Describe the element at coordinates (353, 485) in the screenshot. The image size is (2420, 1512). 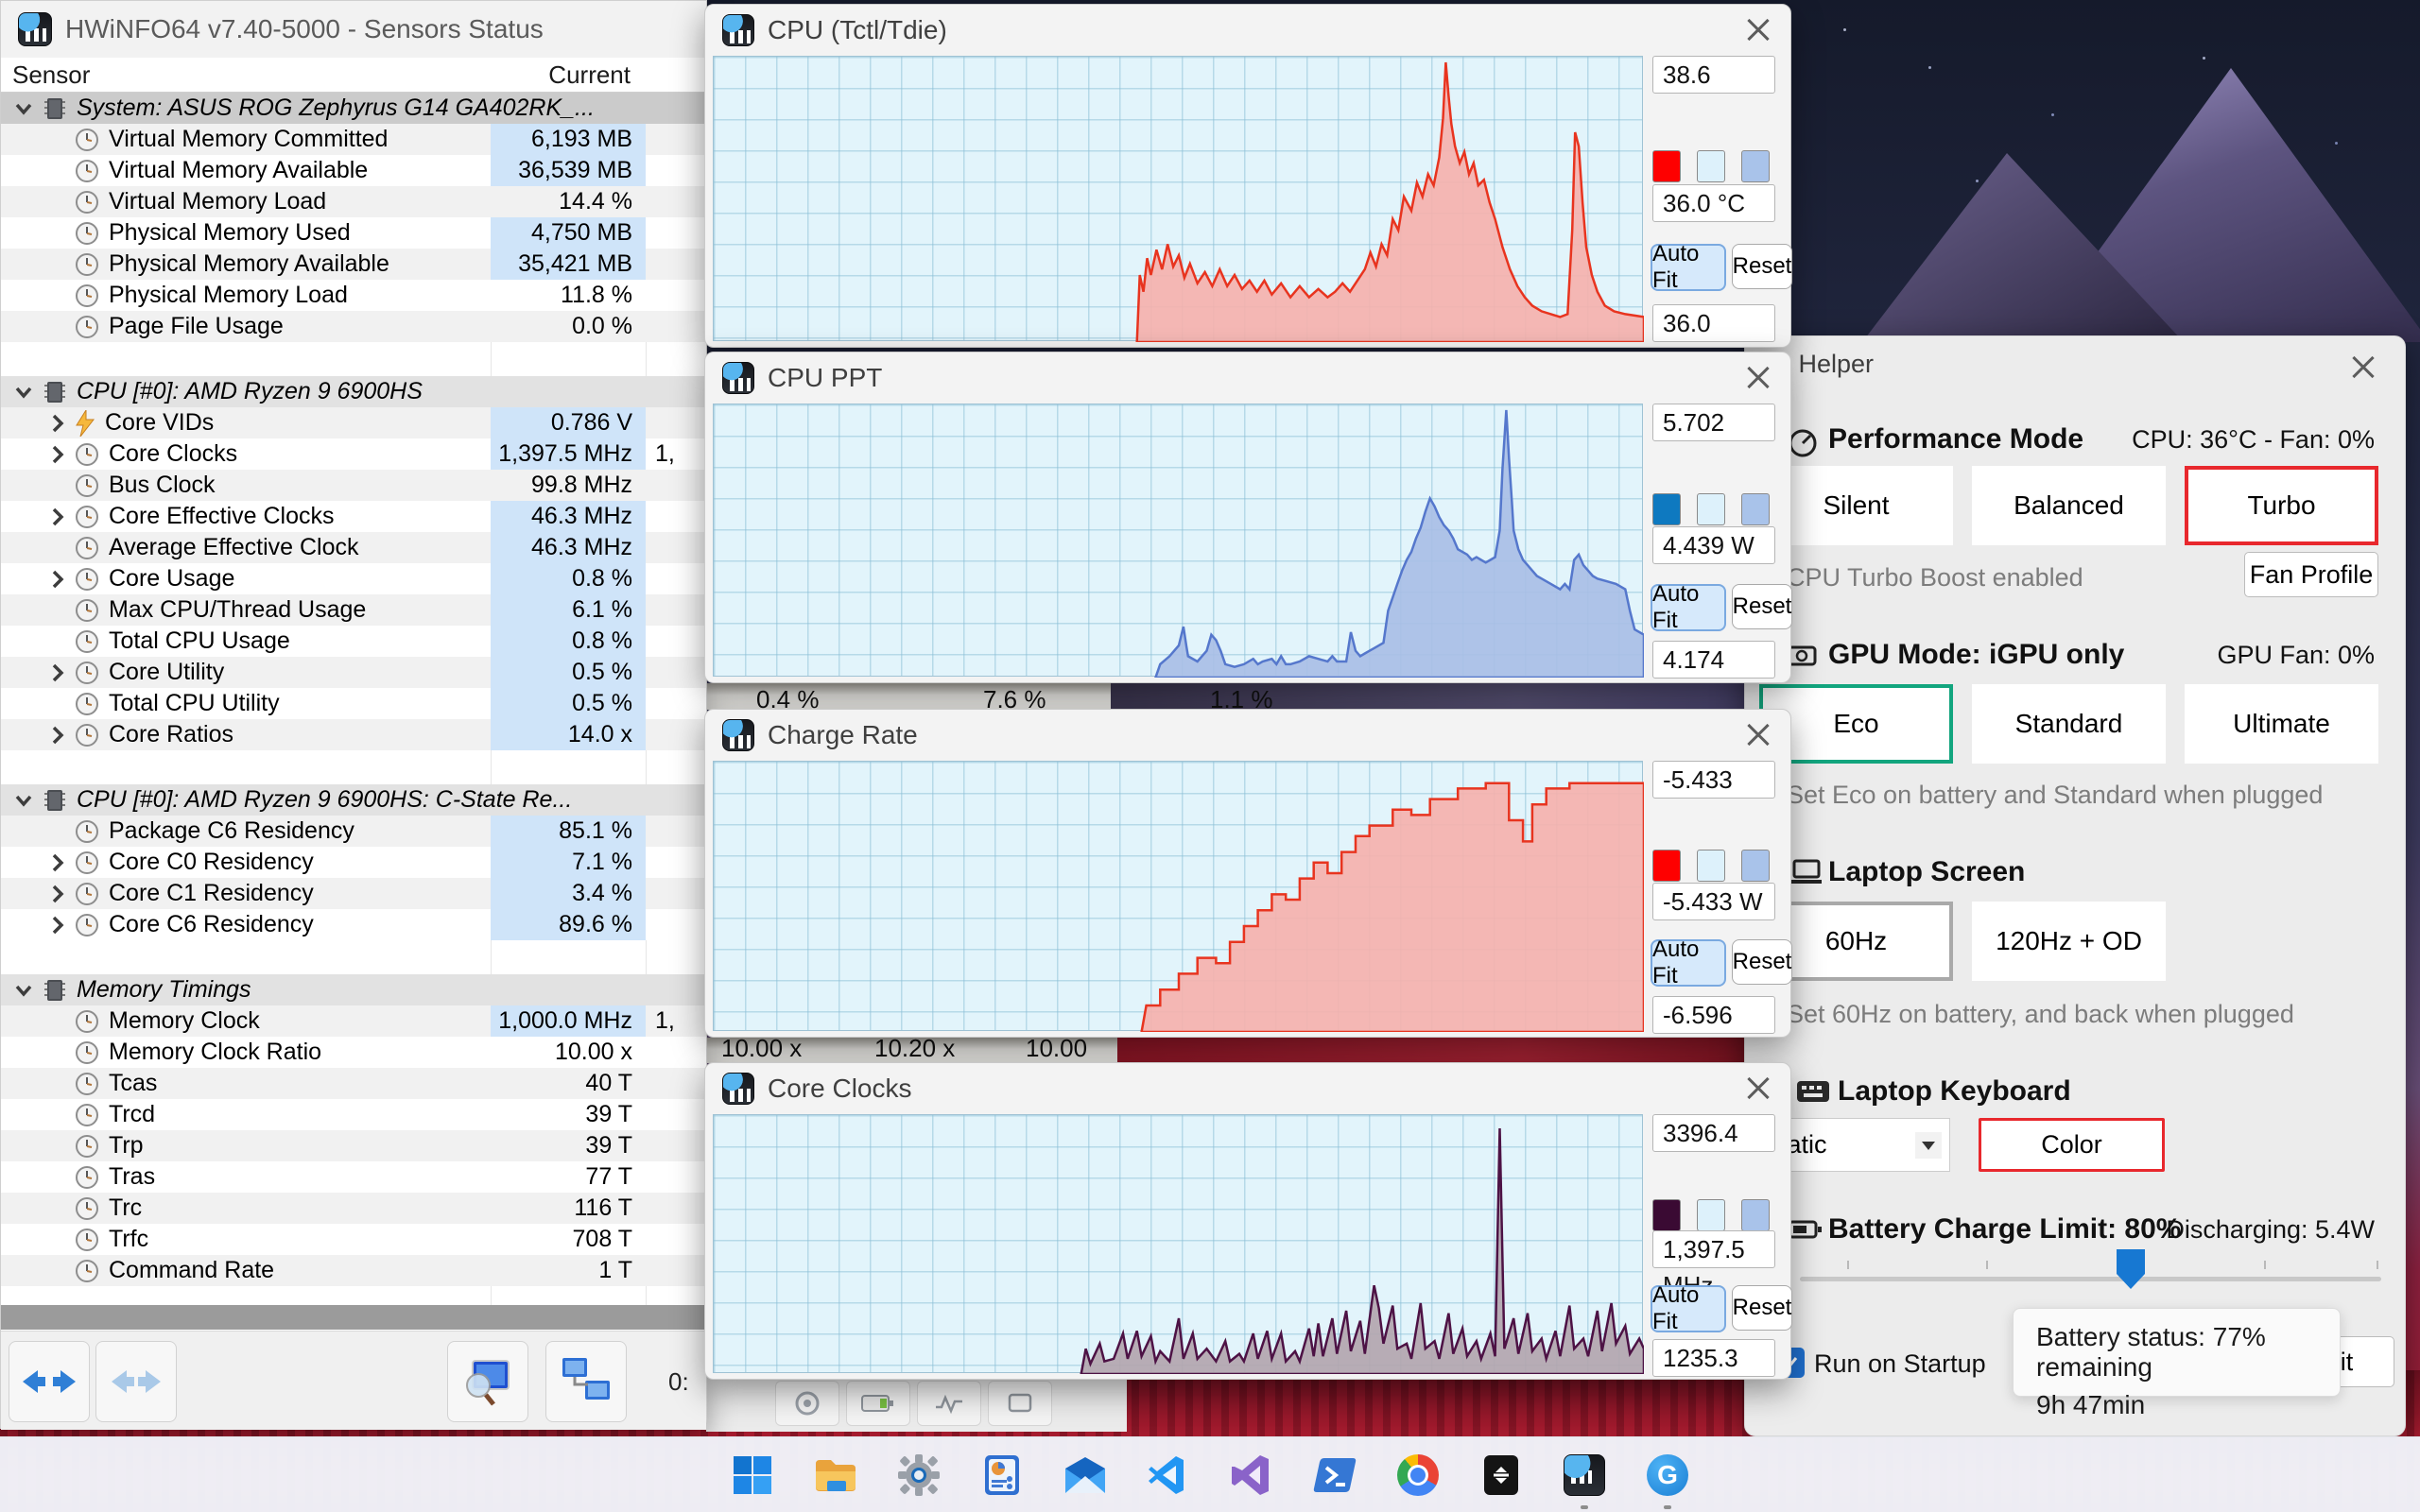
I see `sensor-row: Bus Clock 99.8 MHz` at that location.